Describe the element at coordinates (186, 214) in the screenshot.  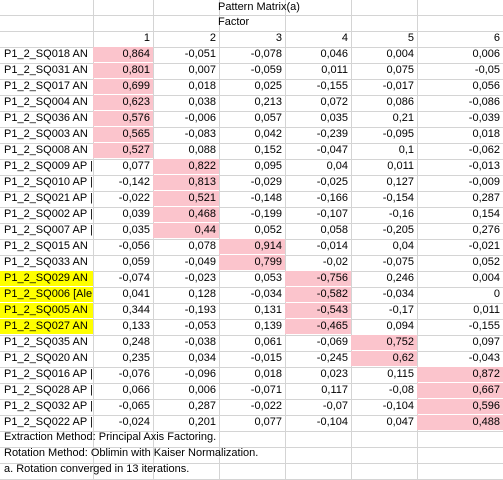
I see `value-cell: 0,468` at that location.